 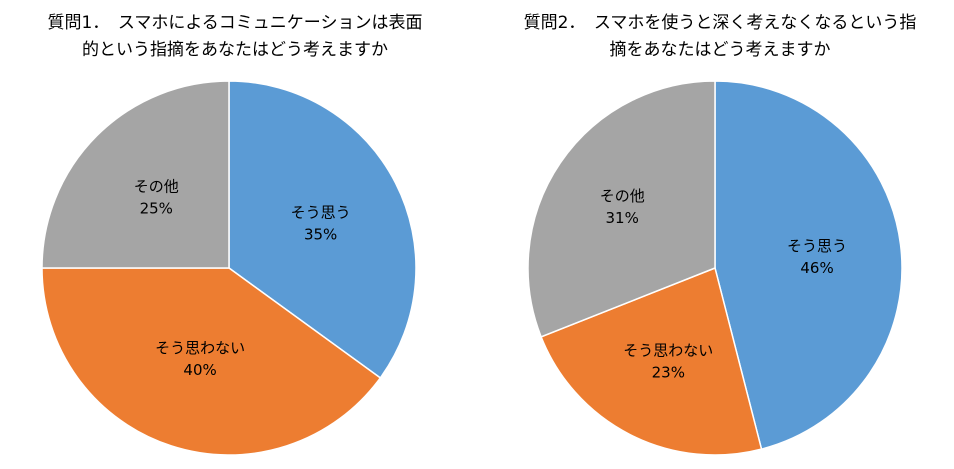 I want to click on chart-1-title-line2: 的という指摘をあなたはどう考えますか, so click(x=235, y=50).